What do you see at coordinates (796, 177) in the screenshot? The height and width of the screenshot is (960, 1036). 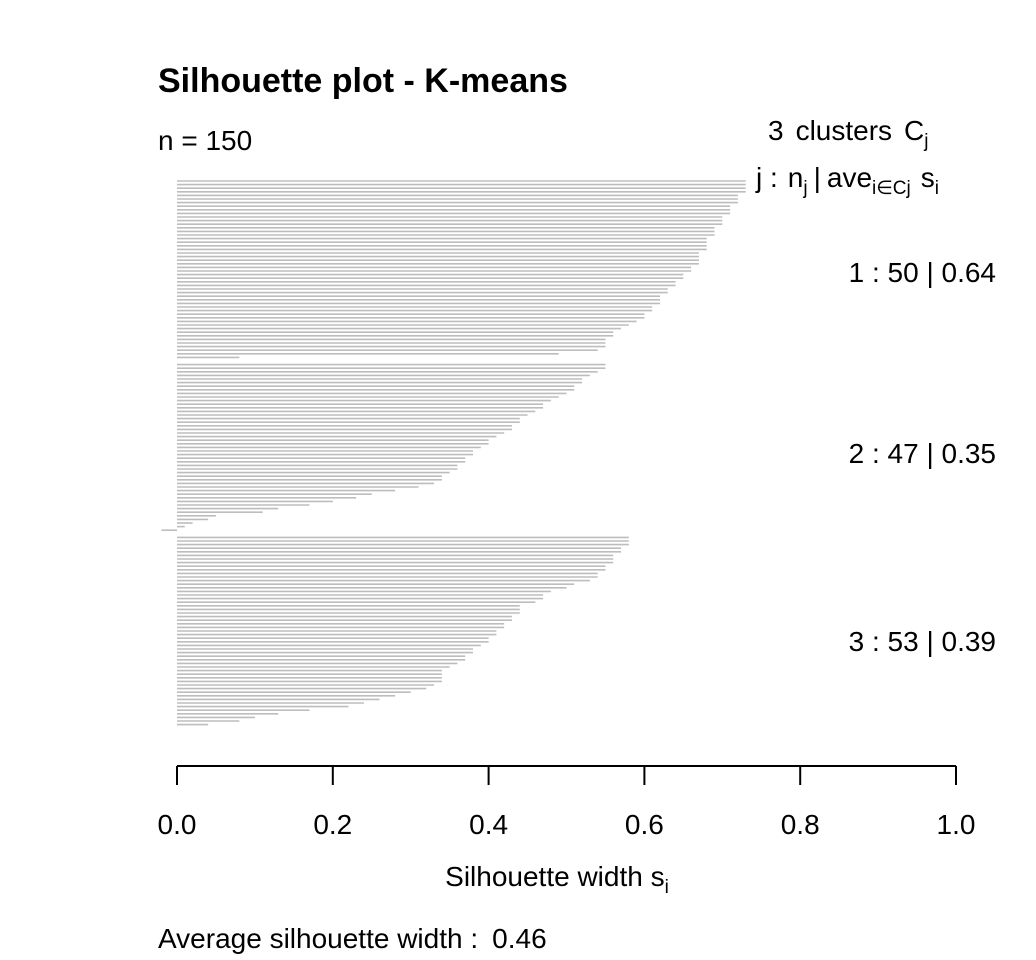 I see `header-n: n` at bounding box center [796, 177].